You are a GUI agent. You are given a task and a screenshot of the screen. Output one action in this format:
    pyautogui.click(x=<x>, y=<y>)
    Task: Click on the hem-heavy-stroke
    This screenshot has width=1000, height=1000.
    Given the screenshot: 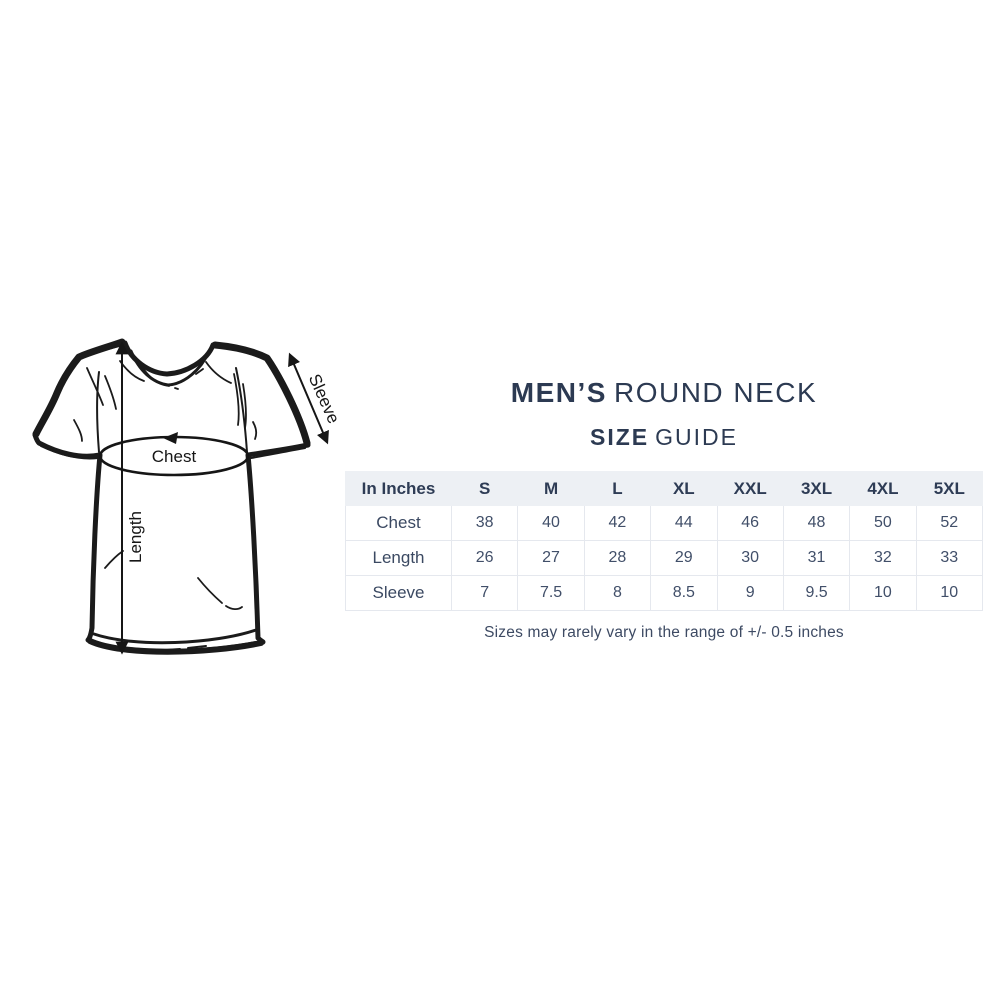 What is the action you would take?
    pyautogui.click(x=175, y=646)
    